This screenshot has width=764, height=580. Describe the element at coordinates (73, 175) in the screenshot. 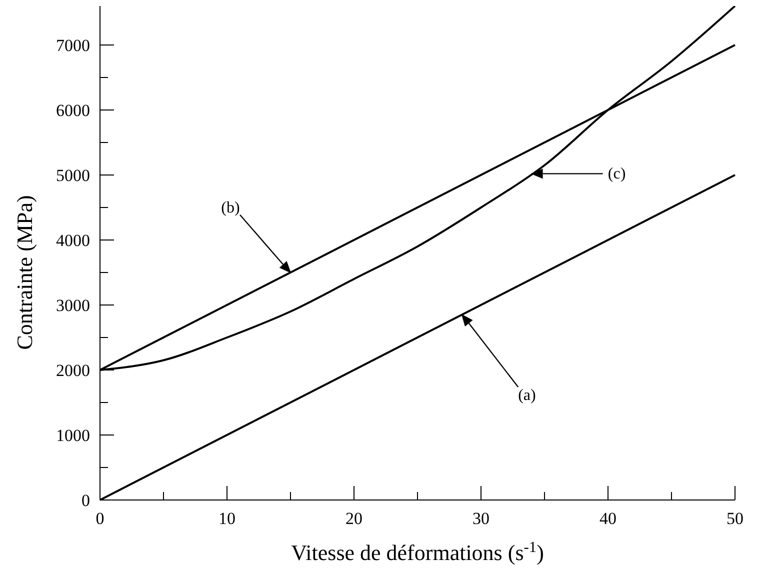

I see `y-tick-label: 5000` at that location.